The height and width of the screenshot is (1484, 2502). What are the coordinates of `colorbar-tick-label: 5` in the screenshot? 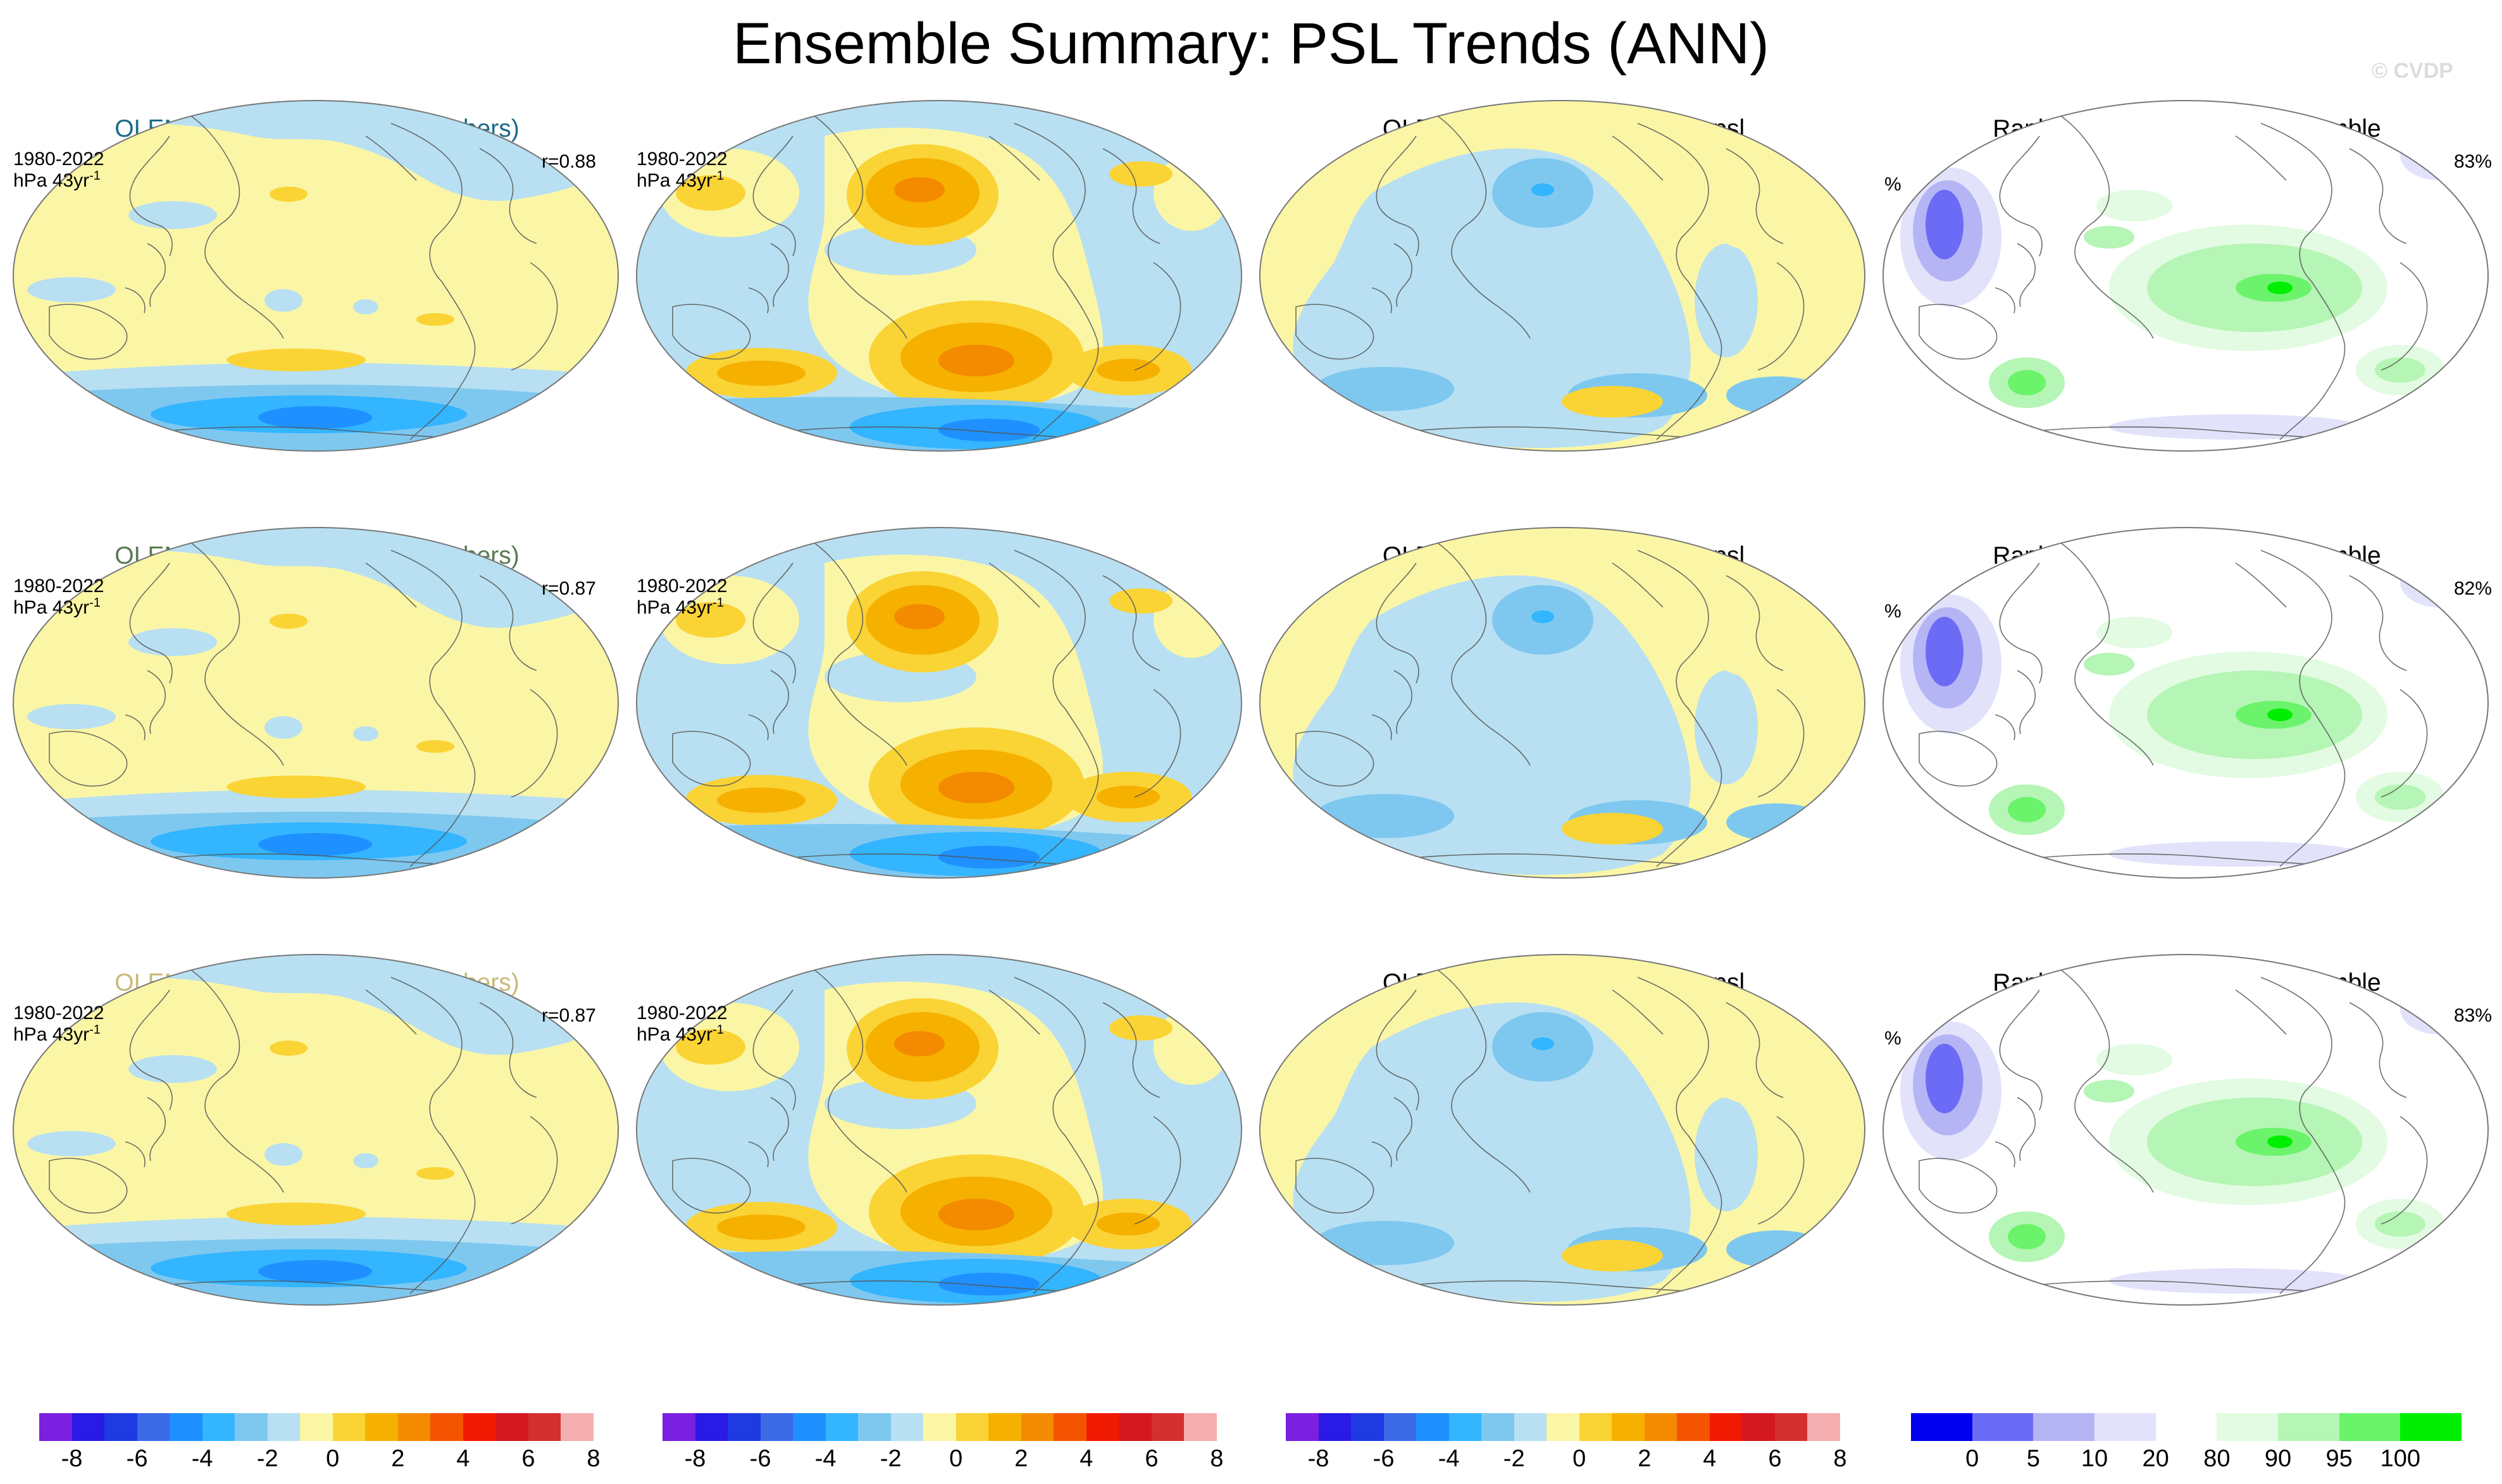 It's located at (2033, 1458).